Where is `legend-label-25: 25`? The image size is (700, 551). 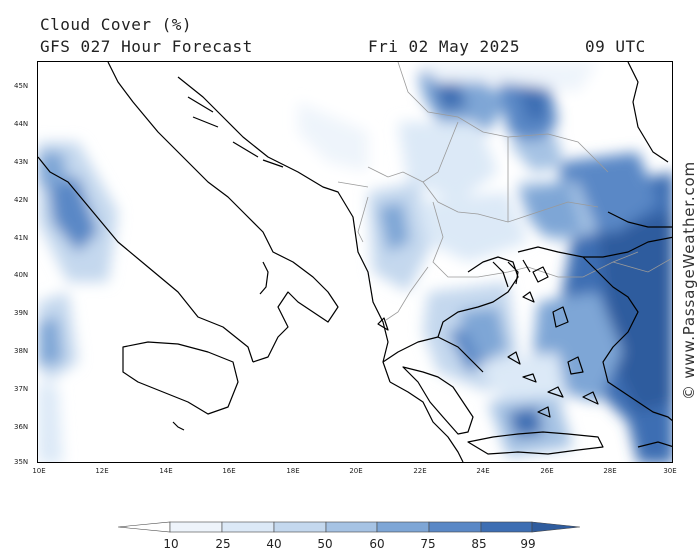
legend-label-25: 25 is located at coordinates (223, 544).